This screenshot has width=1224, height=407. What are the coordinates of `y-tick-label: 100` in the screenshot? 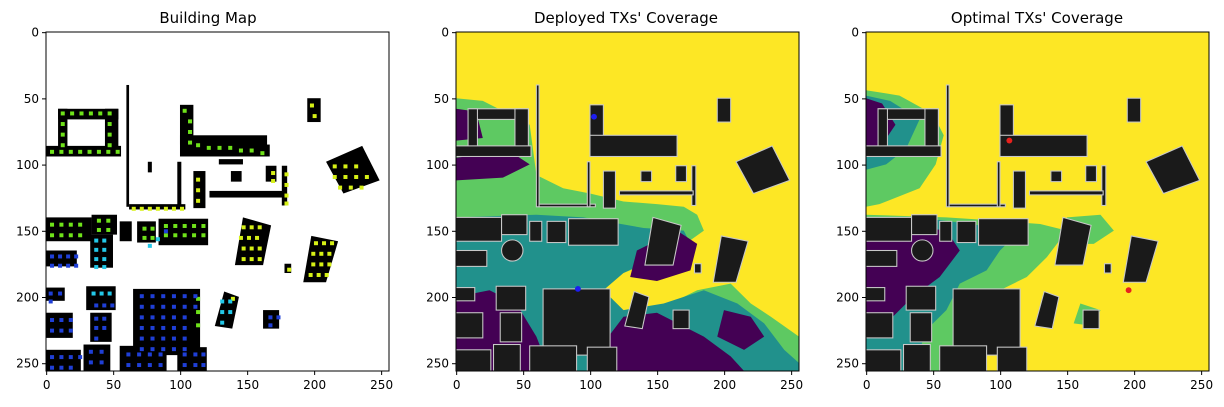 It's located at (27, 165).